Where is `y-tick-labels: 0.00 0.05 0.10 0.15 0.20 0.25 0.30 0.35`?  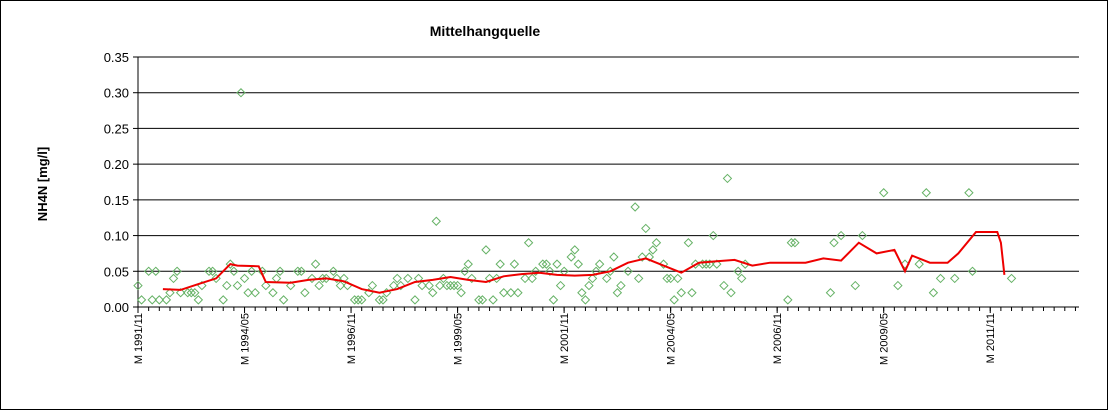 y-tick-labels: 0.00 0.05 0.10 0.15 0.20 0.25 0.30 0.35 is located at coordinates (116, 182).